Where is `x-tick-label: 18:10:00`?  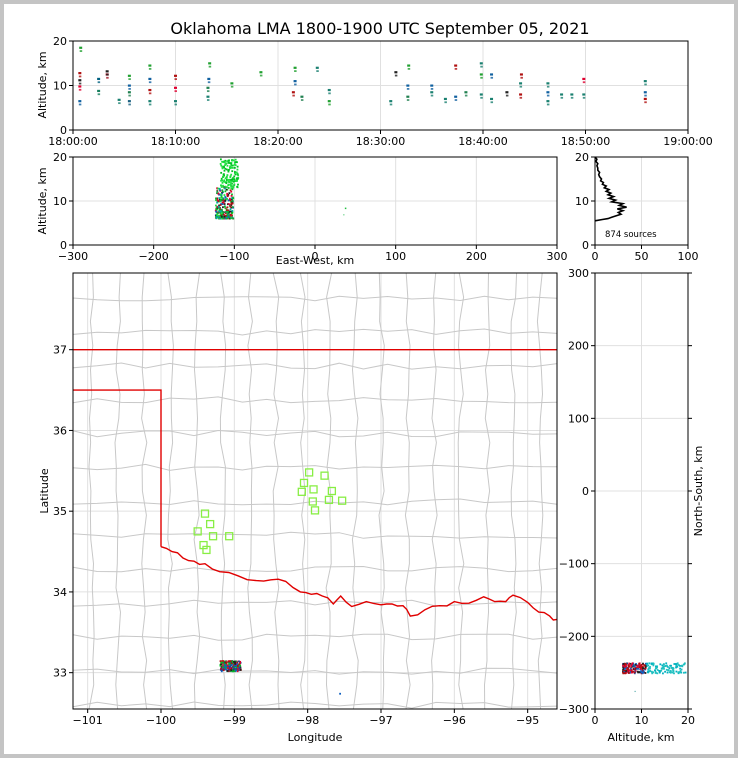
x-tick-label: 18:10:00 is located at coordinates (175, 141).